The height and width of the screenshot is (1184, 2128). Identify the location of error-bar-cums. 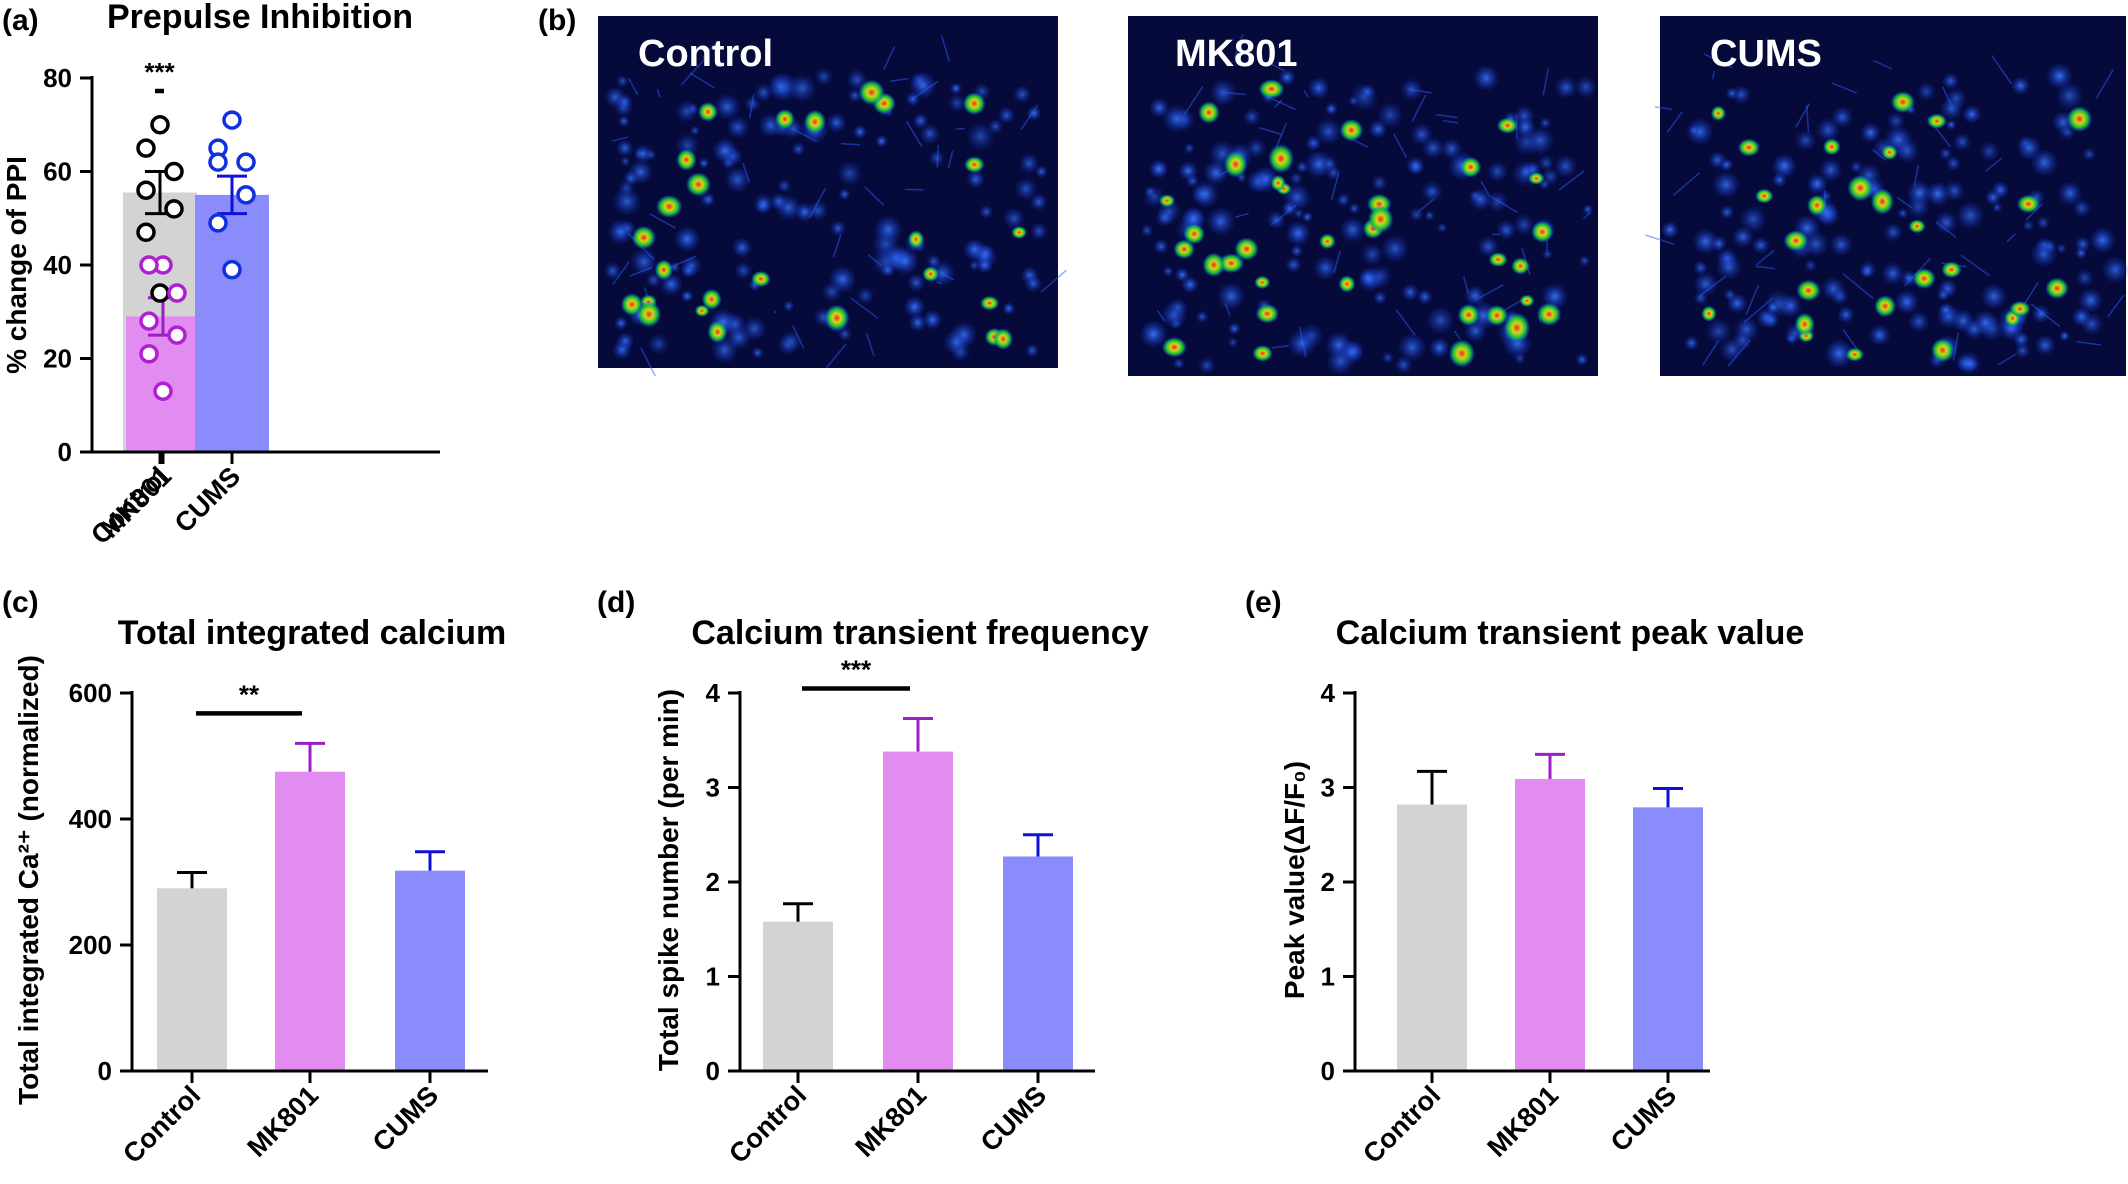
(1038, 845).